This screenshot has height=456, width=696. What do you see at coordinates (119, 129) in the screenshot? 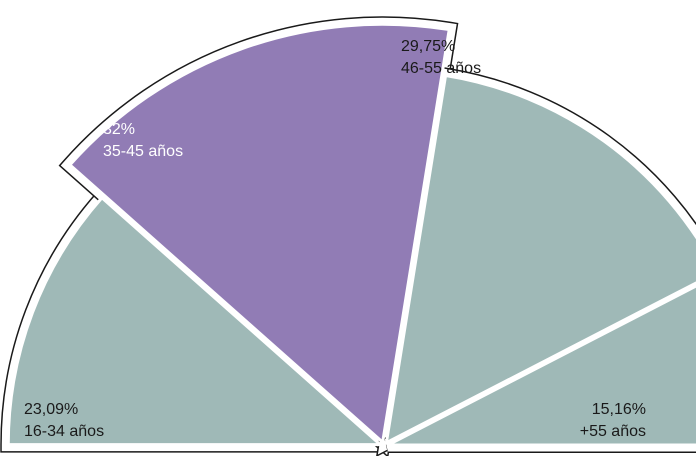
I see `slice-percent-label: 32%` at bounding box center [119, 129].